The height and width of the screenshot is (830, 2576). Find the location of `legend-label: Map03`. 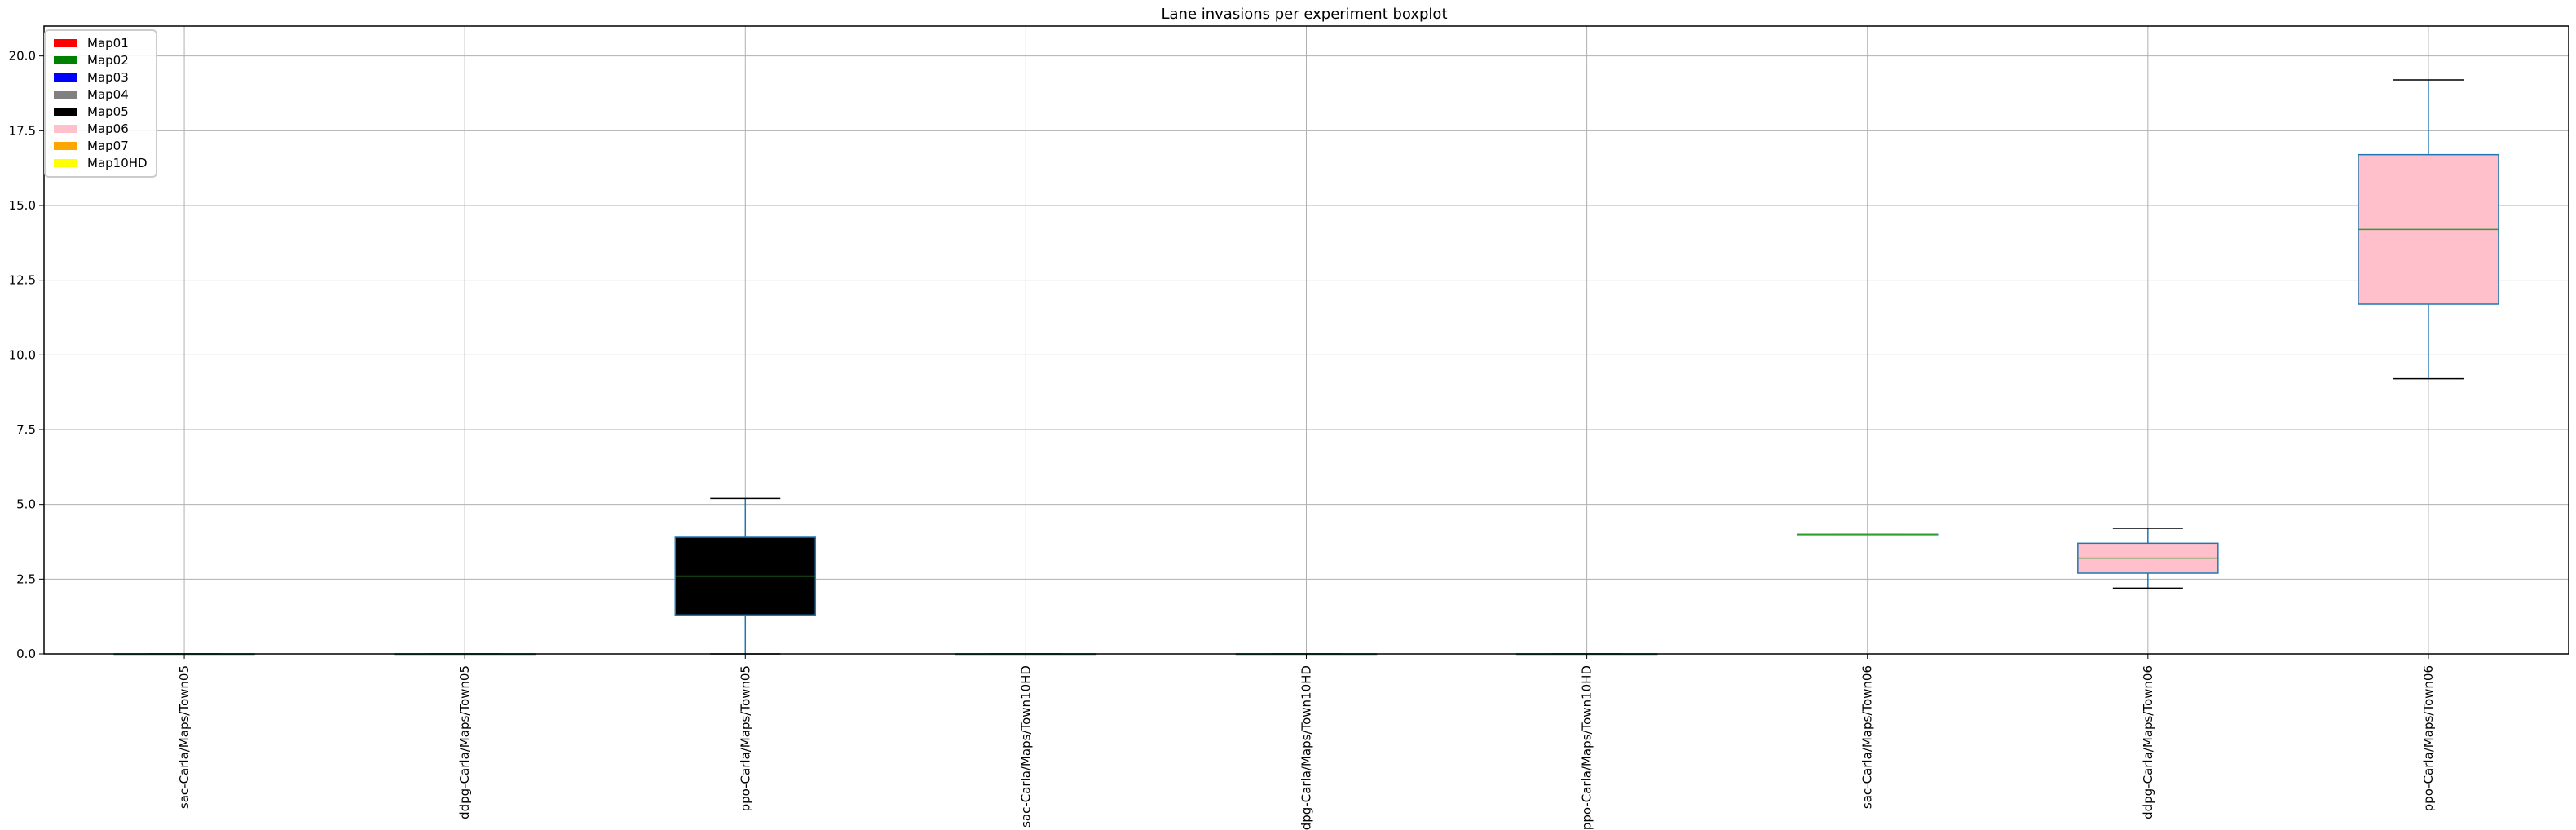

legend-label: Map03 is located at coordinates (108, 77).